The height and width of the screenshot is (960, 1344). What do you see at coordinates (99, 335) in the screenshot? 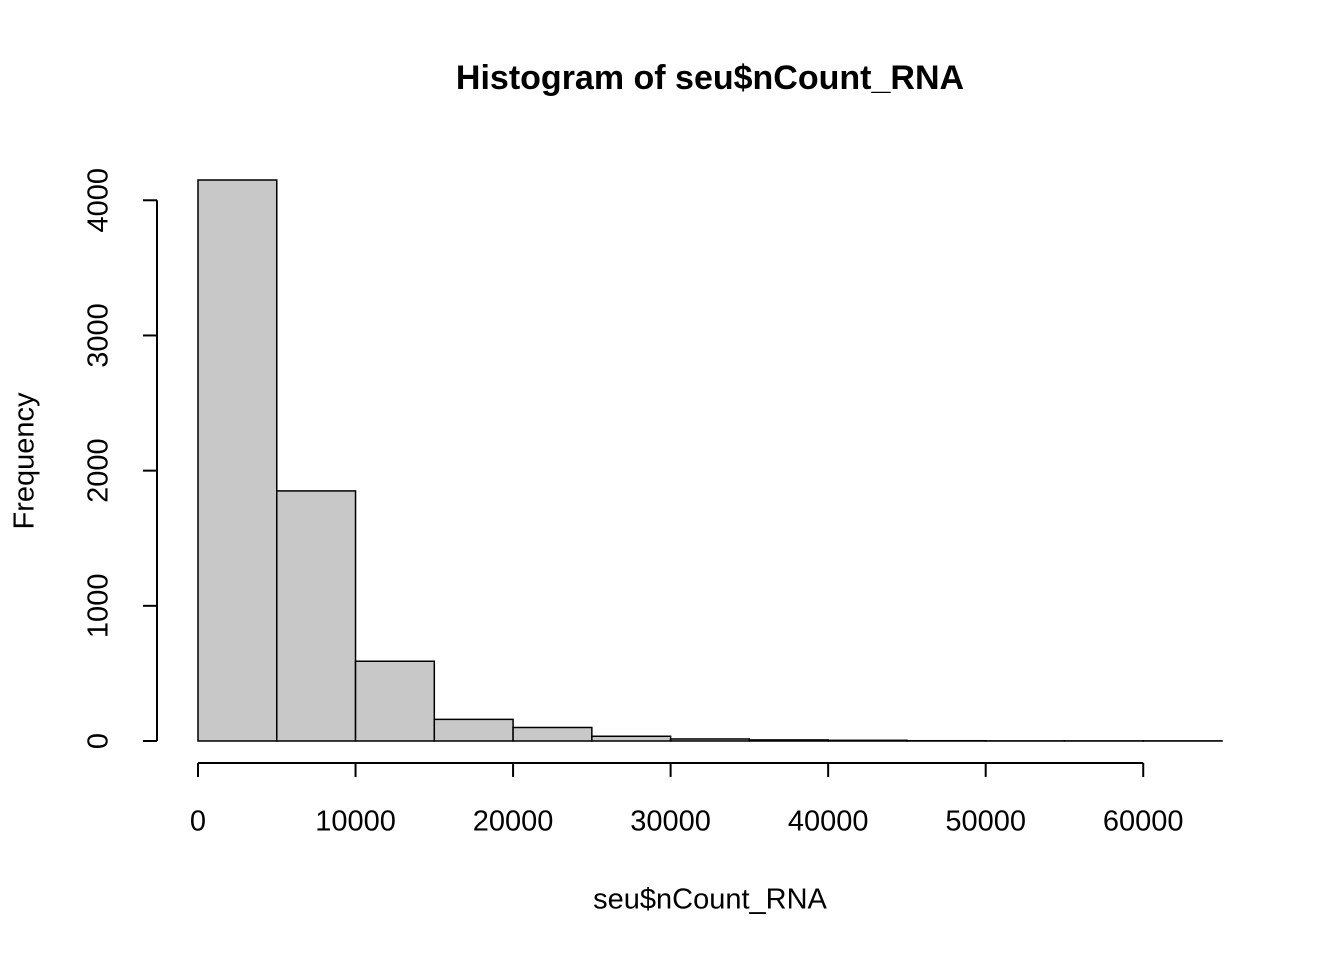
I see `y-tick-label: 3000` at bounding box center [99, 335].